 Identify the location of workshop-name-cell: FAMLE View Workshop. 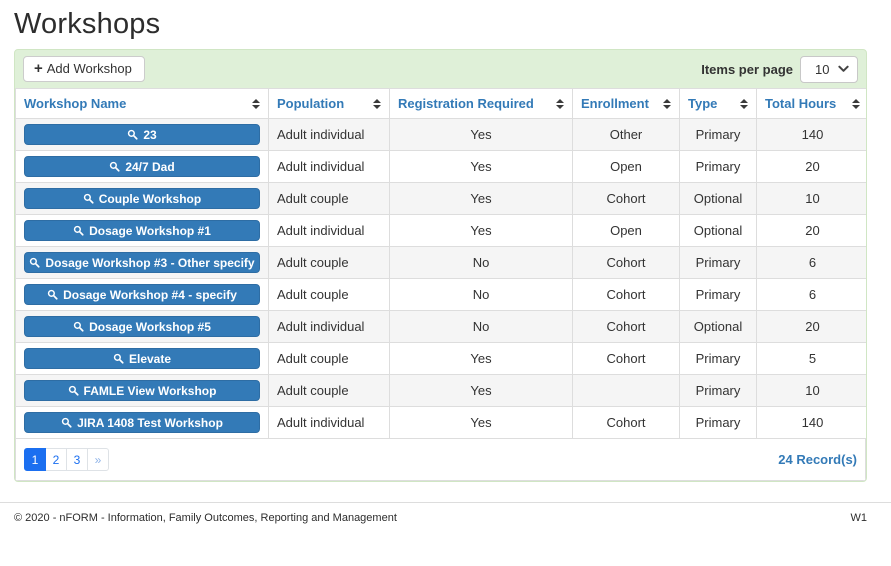
(142, 390).